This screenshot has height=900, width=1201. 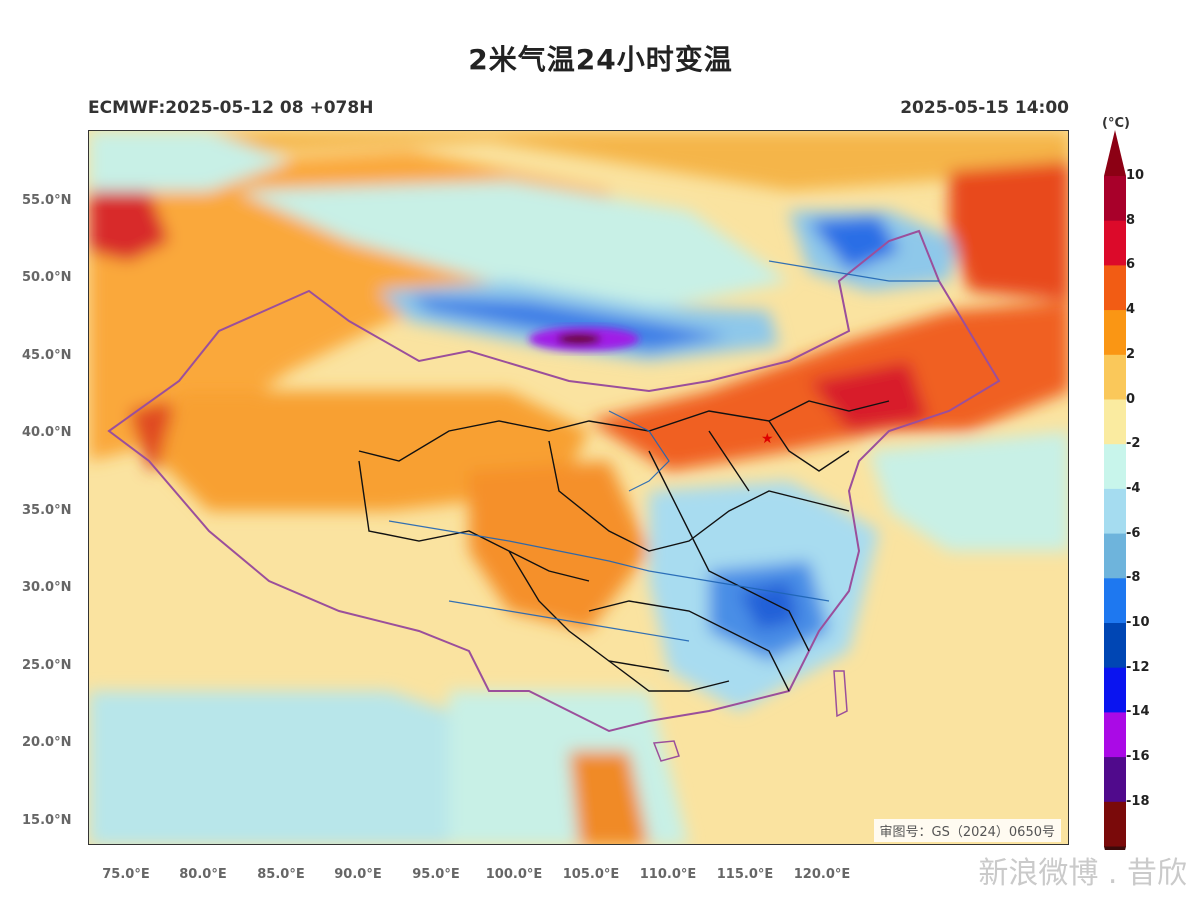 I want to click on lat-label: 45.0°N, so click(x=47, y=355).